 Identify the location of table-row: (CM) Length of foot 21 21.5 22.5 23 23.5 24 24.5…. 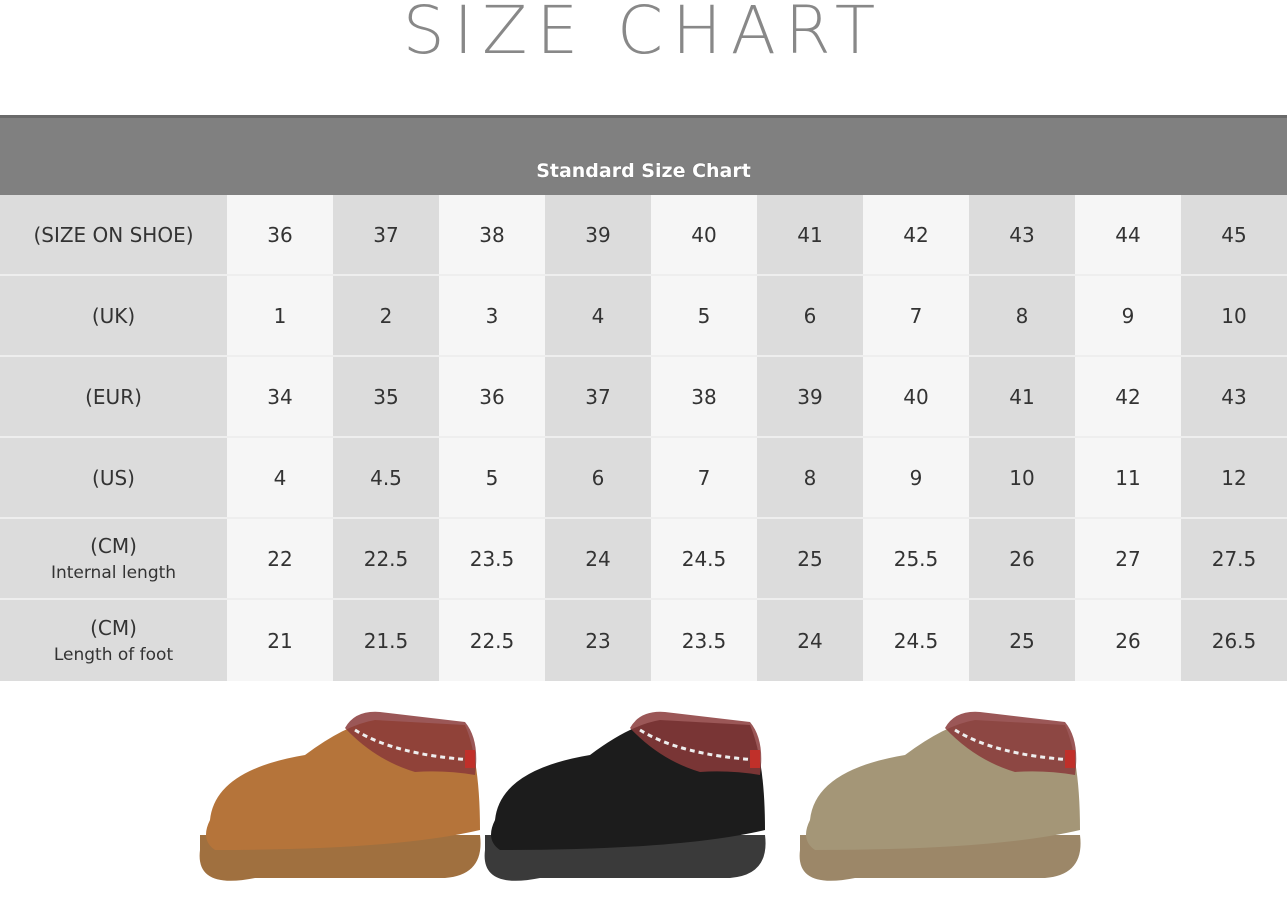
(643, 640).